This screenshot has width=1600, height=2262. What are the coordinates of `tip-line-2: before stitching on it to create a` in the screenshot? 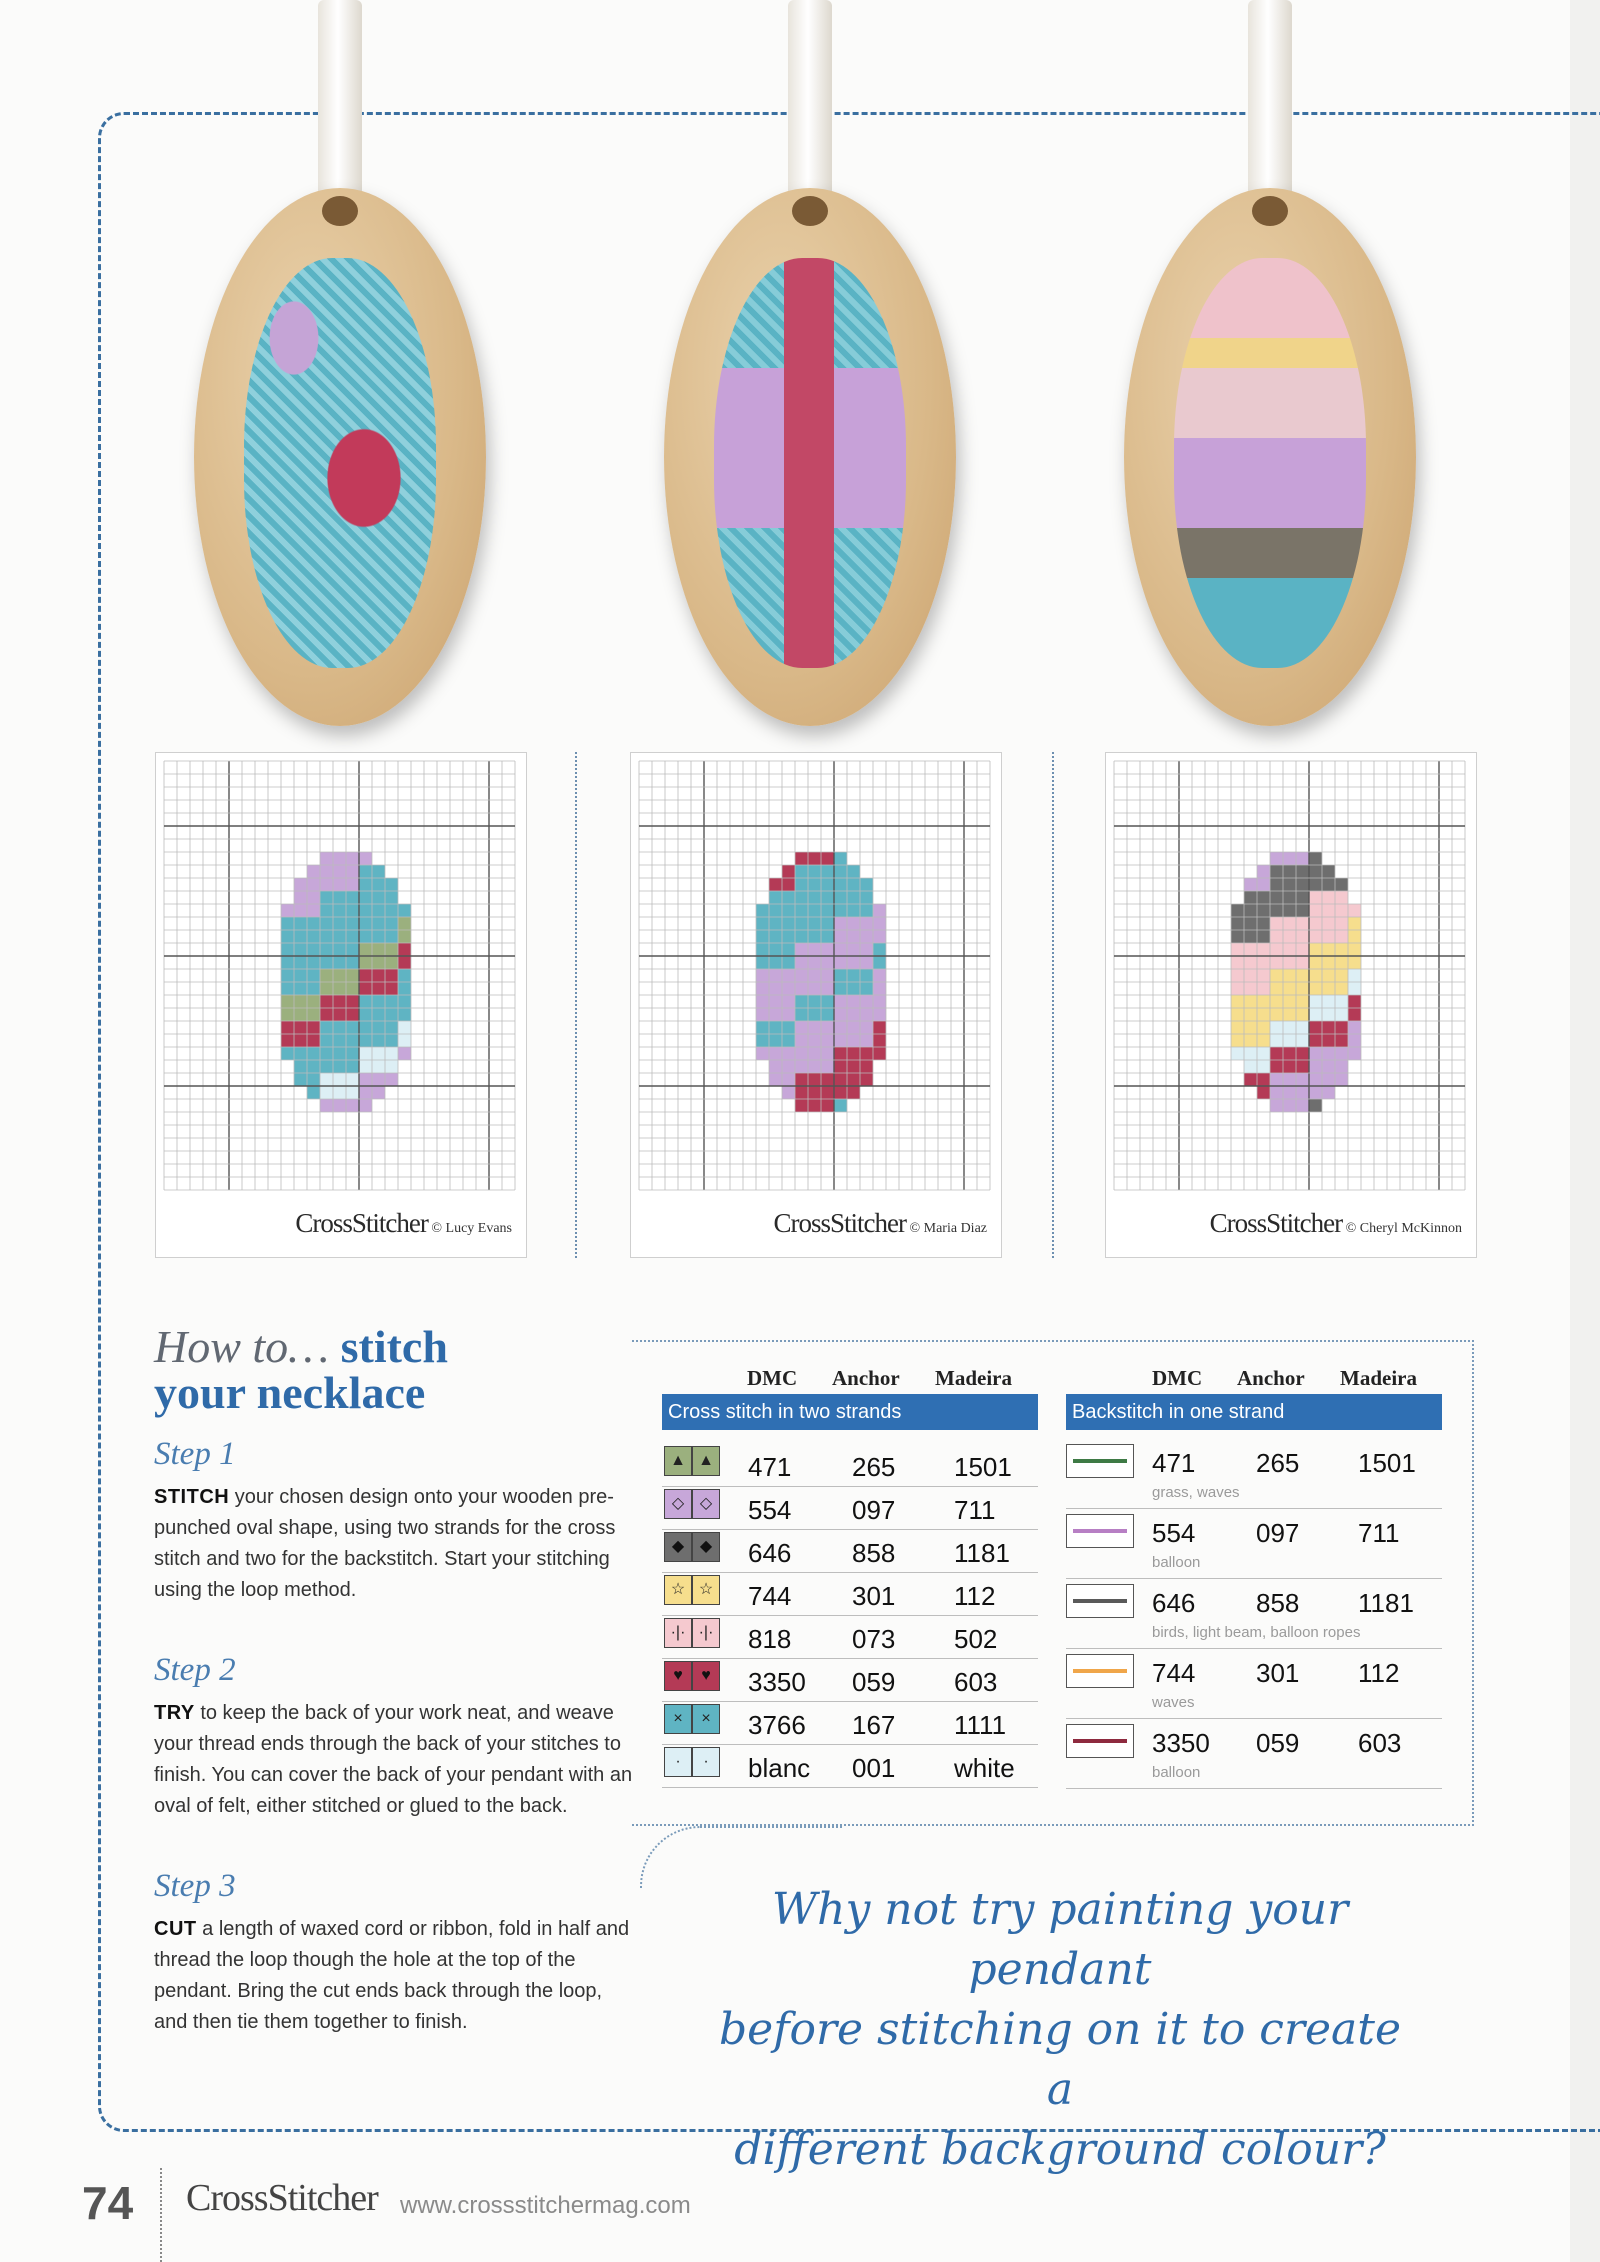 It's located at (1060, 2059).